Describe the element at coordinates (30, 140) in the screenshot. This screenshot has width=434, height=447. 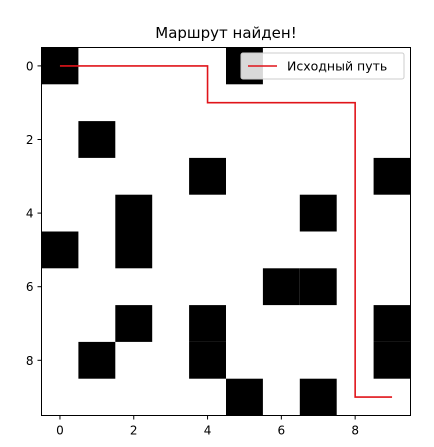
I see `y-tick-label: 2` at that location.